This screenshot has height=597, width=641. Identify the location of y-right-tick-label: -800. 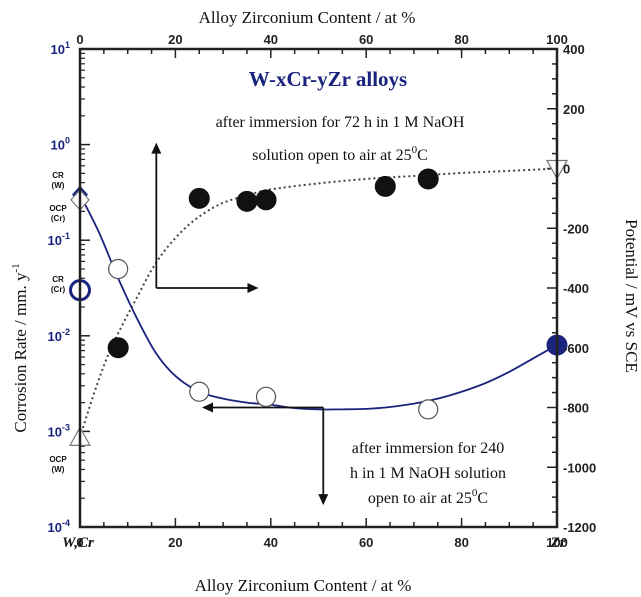
(576, 408).